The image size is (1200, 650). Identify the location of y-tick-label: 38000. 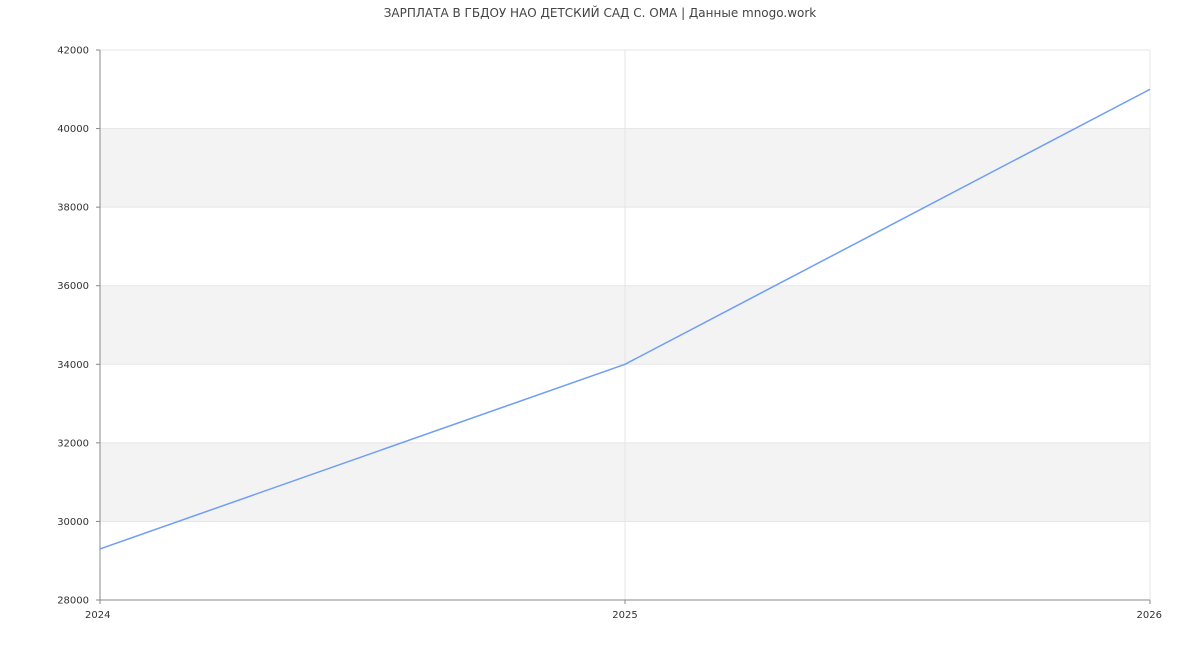
(73, 208).